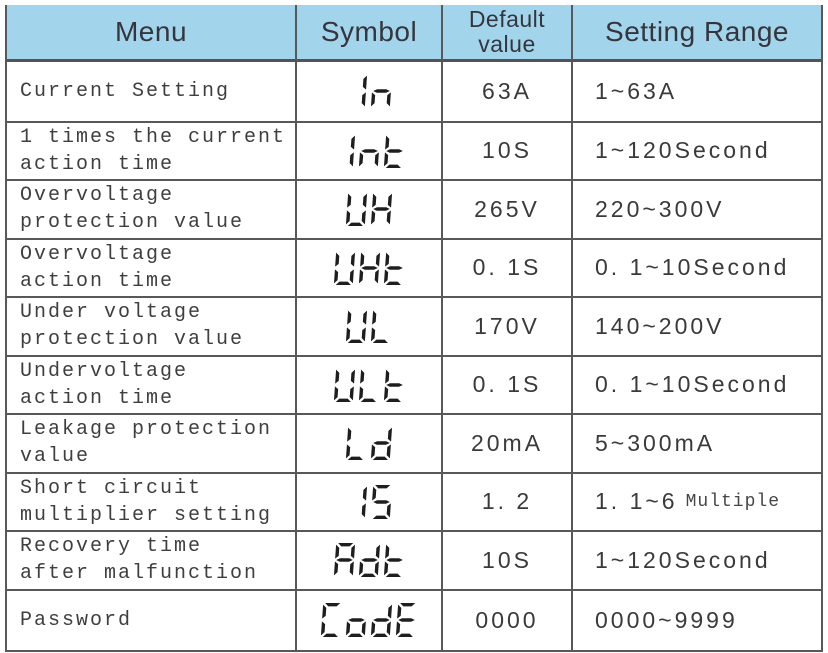  Describe the element at coordinates (660, 208) in the screenshot. I see `range-value: 220~300V` at that location.